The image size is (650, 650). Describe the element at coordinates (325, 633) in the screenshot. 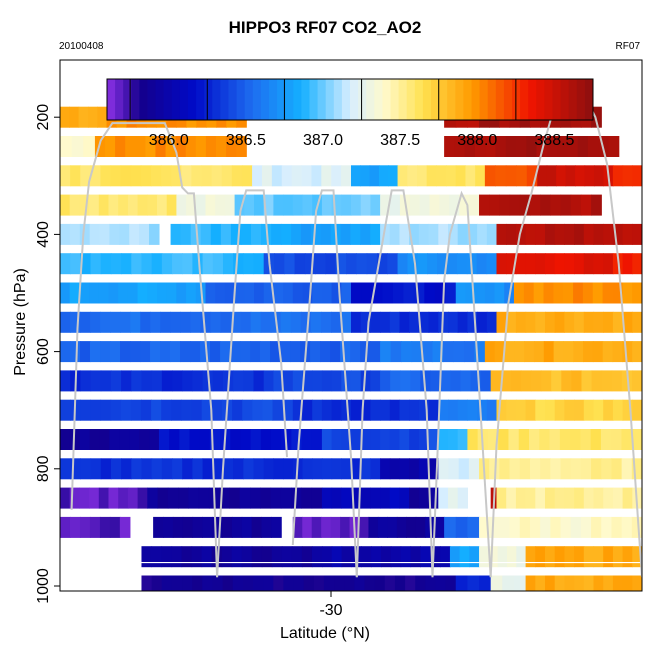

I see `x-axis-label: Latitude (°N)` at that location.